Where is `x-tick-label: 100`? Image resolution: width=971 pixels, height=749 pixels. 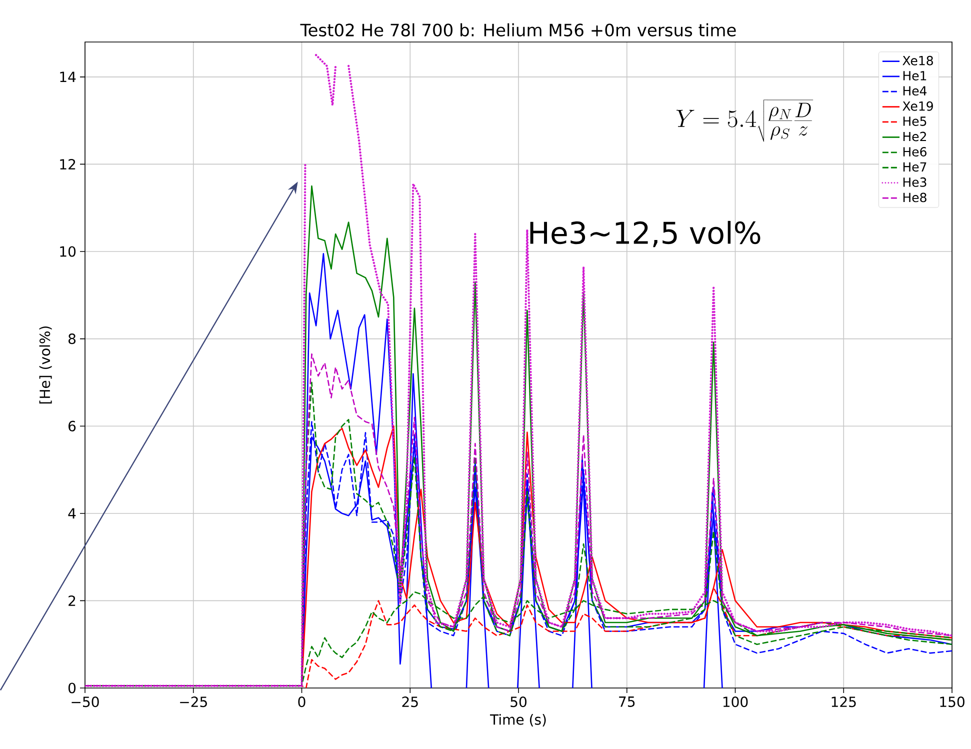 x-tick-label: 100 is located at coordinates (735, 702).